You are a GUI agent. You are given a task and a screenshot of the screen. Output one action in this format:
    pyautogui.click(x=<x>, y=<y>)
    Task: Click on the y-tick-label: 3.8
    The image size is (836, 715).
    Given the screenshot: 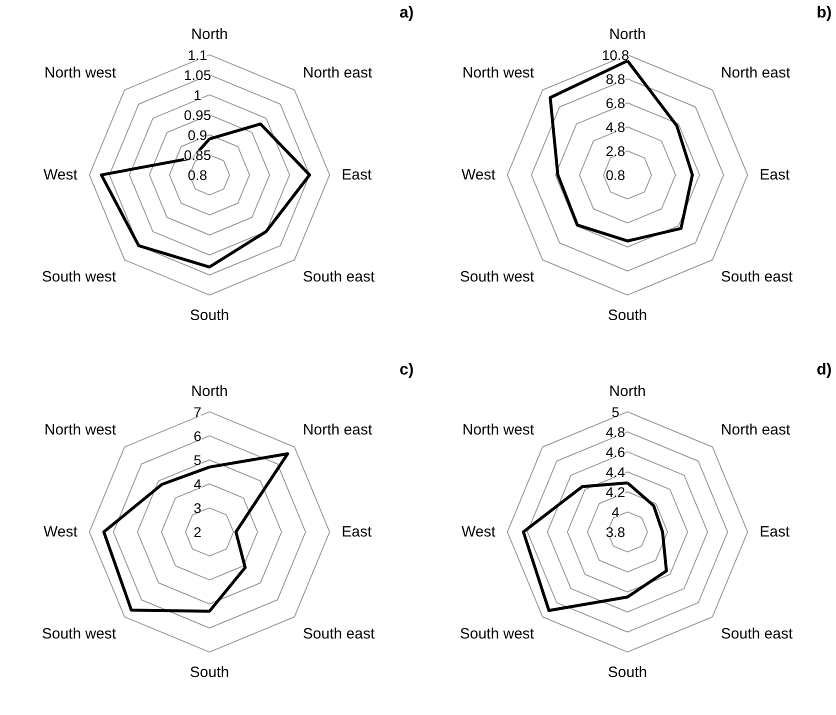 What is the action you would take?
    pyautogui.click(x=616, y=532)
    